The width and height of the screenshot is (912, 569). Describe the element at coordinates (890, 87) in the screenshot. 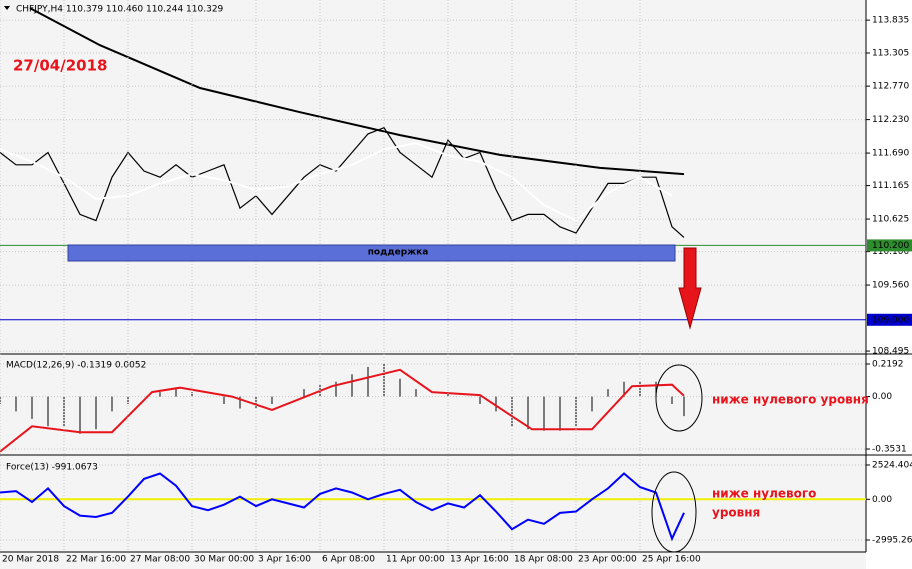

I see `y-tick-label: 112.770` at that location.